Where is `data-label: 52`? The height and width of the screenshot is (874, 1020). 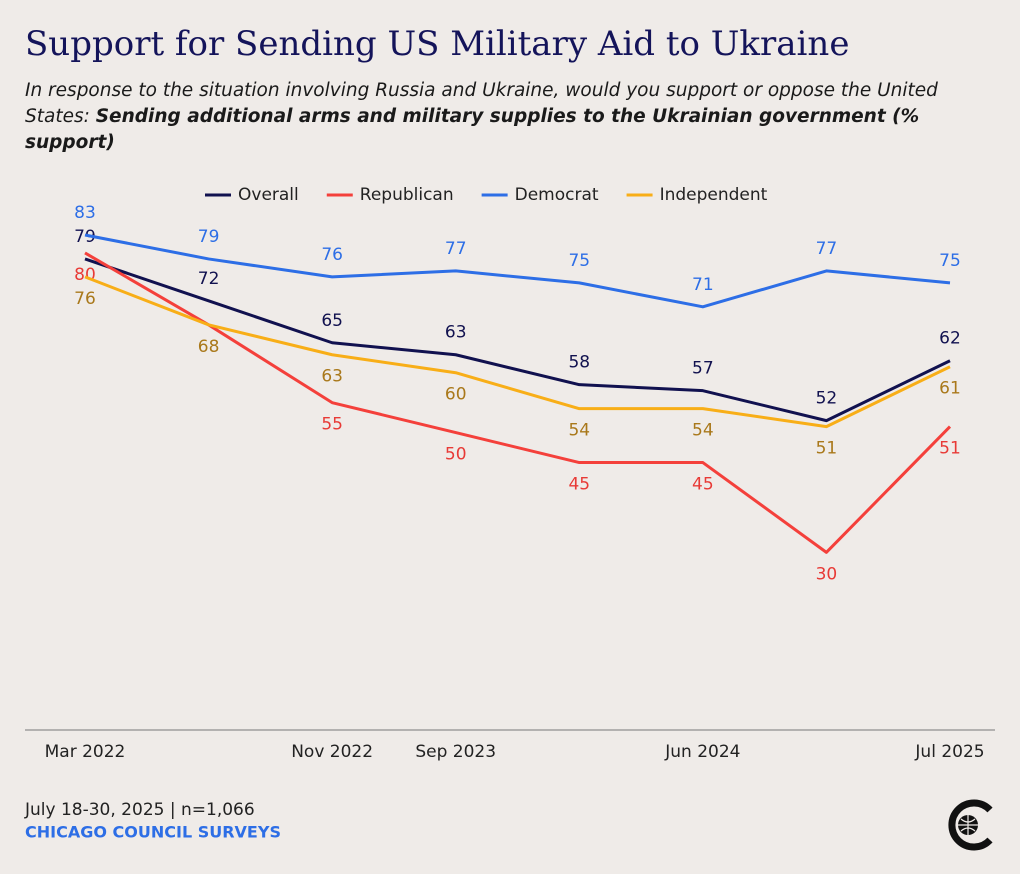 data-label: 52 is located at coordinates (827, 399).